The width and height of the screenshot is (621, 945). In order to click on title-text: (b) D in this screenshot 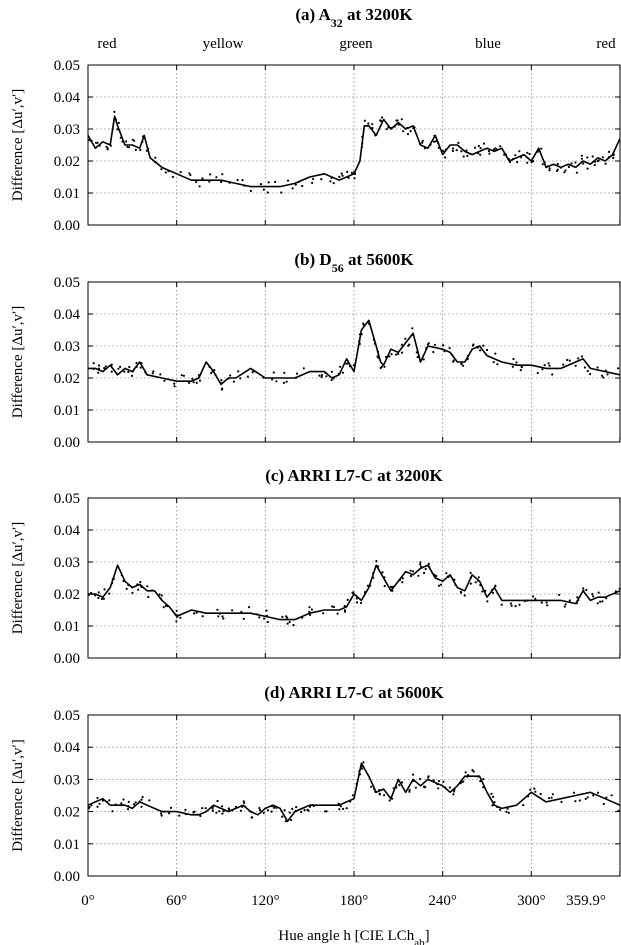, I will do `click(312, 259)`.